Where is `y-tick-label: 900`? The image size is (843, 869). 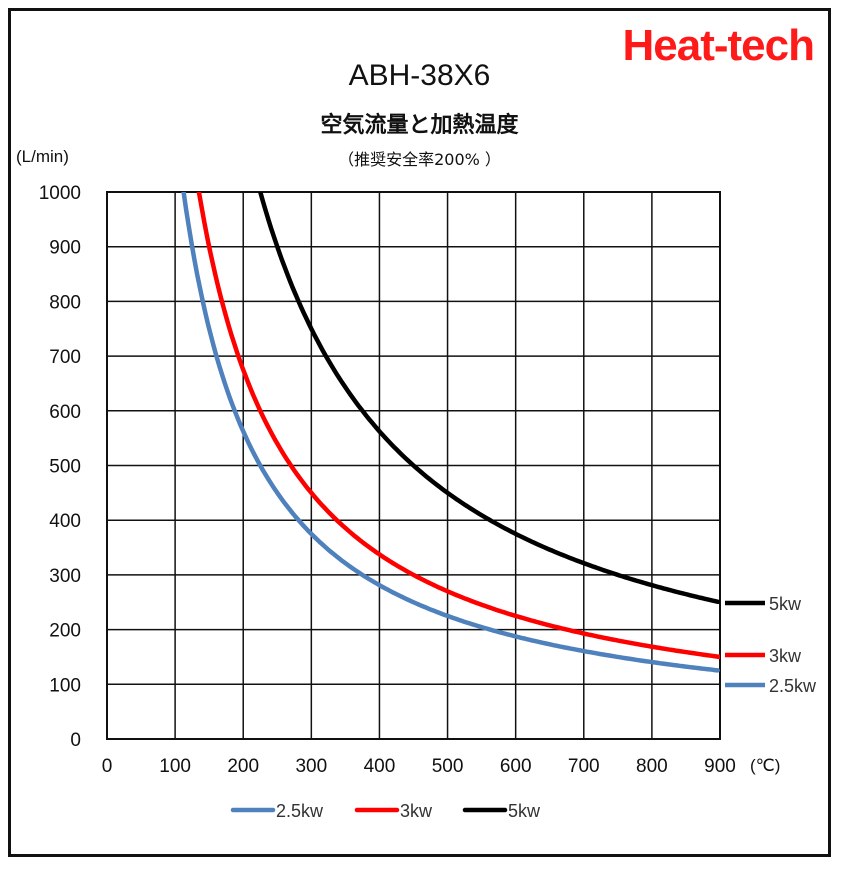 y-tick-label: 900 is located at coordinates (65, 248).